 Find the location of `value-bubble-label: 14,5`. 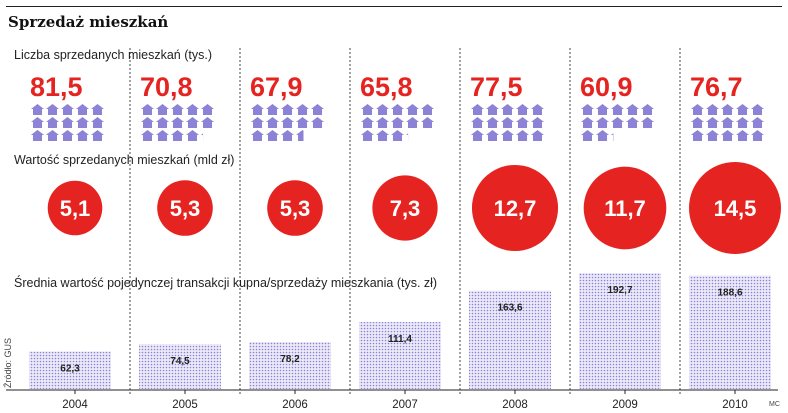

value-bubble-label: 14,5 is located at coordinates (735, 208).